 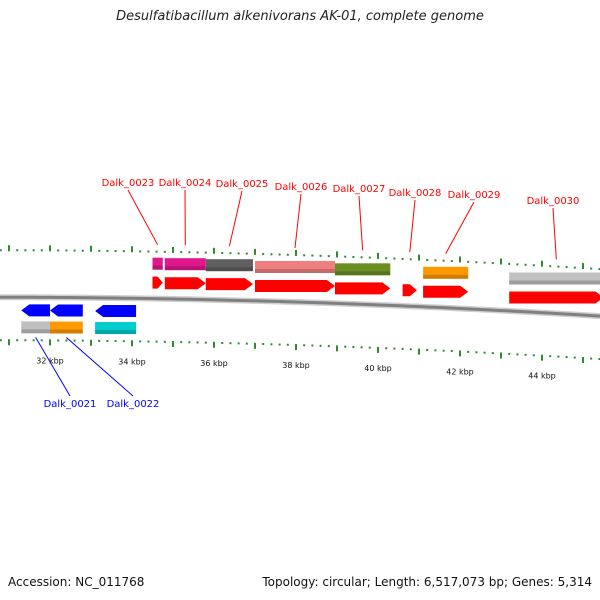 I want to click on backbone-line, so click(x=300, y=306).